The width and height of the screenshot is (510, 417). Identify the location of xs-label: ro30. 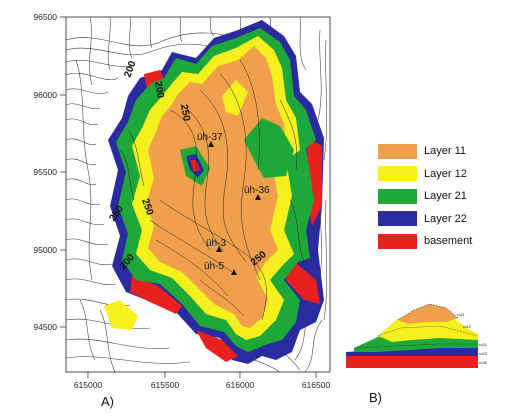
(483, 362).